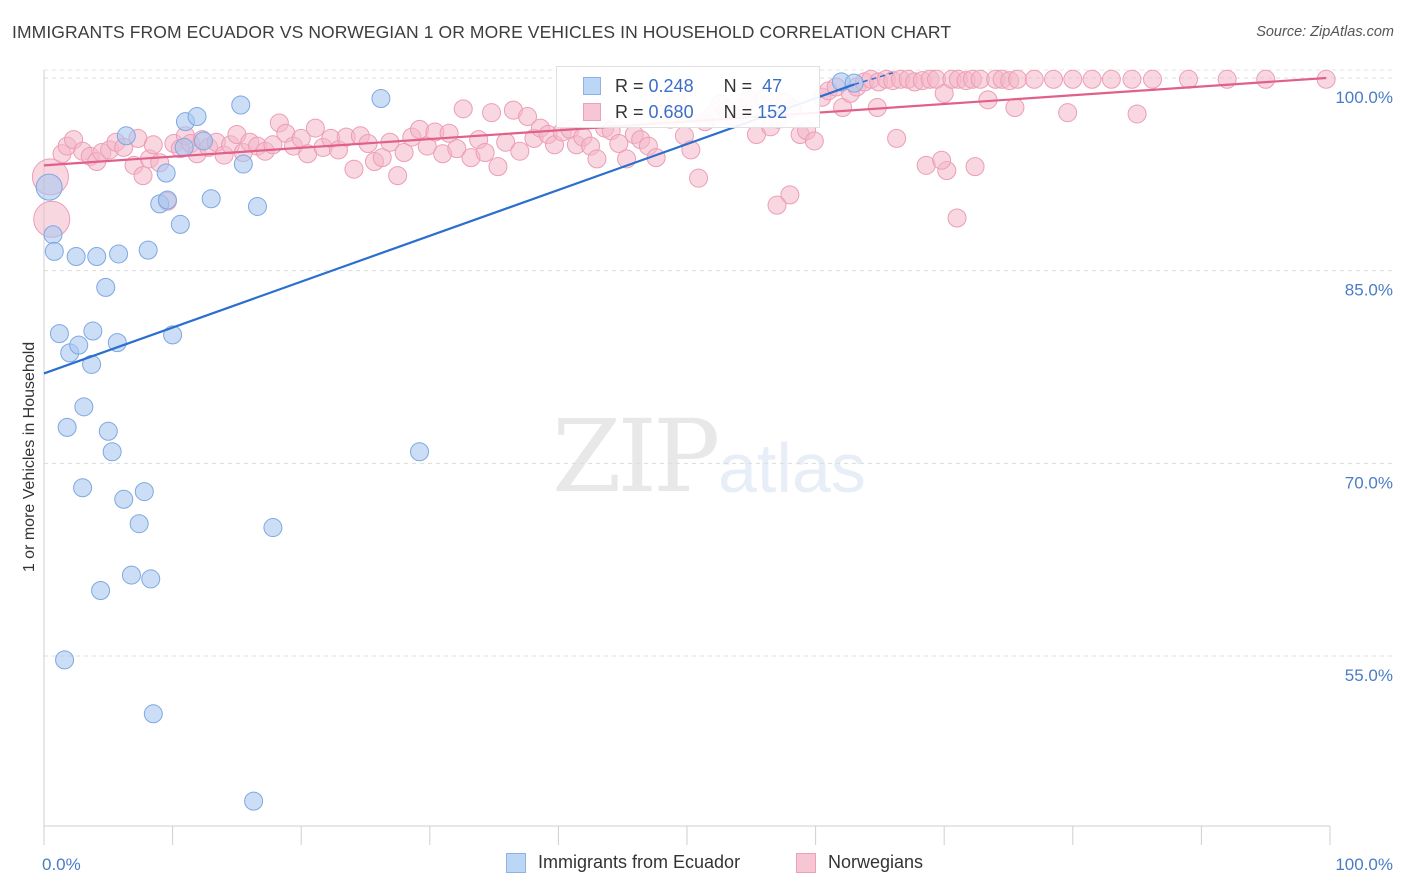 Image resolution: width=1406 pixels, height=892 pixels. I want to click on legend-swatch-norwegians, so click(592, 112).